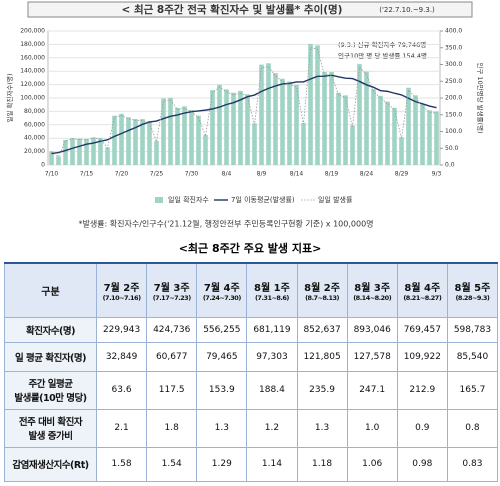 This screenshot has width=500, height=486. What do you see at coordinates (452, 148) in the screenshot?
I see `y2-tick-label: 50.0` at bounding box center [452, 148].